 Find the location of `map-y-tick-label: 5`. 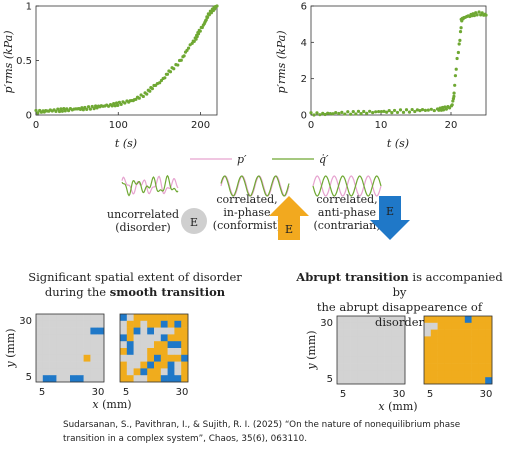

map-y-tick-label: 5 is located at coordinates (330, 379).